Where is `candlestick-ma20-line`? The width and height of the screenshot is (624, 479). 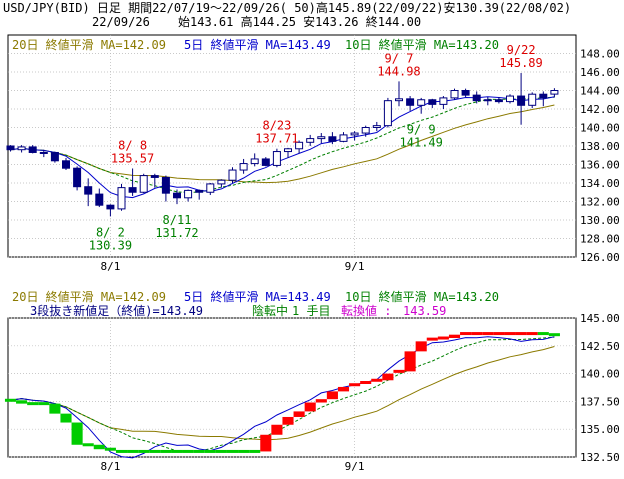
candlestick-ma20-line is located at coordinates (282, 144).